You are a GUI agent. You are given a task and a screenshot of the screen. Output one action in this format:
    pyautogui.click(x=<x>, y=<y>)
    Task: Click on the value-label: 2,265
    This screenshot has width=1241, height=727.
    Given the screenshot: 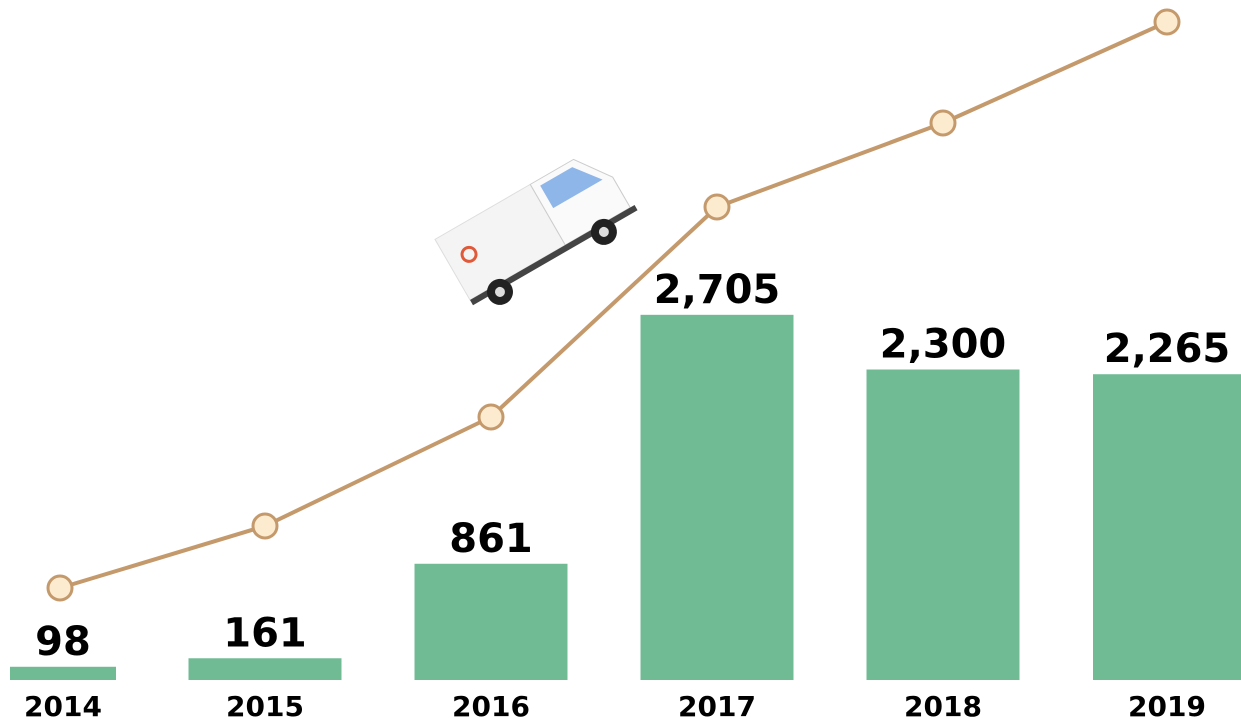 What is the action you would take?
    pyautogui.click(x=1167, y=349)
    